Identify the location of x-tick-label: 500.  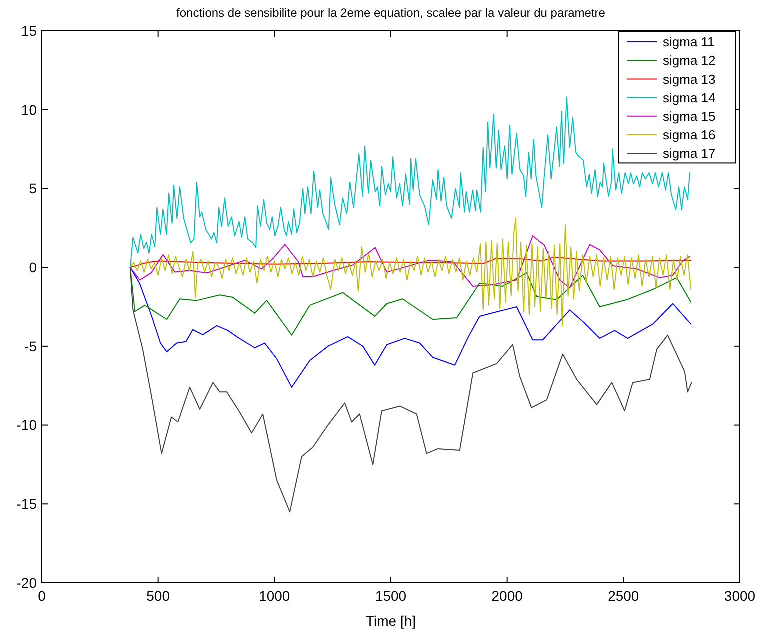
(158, 596).